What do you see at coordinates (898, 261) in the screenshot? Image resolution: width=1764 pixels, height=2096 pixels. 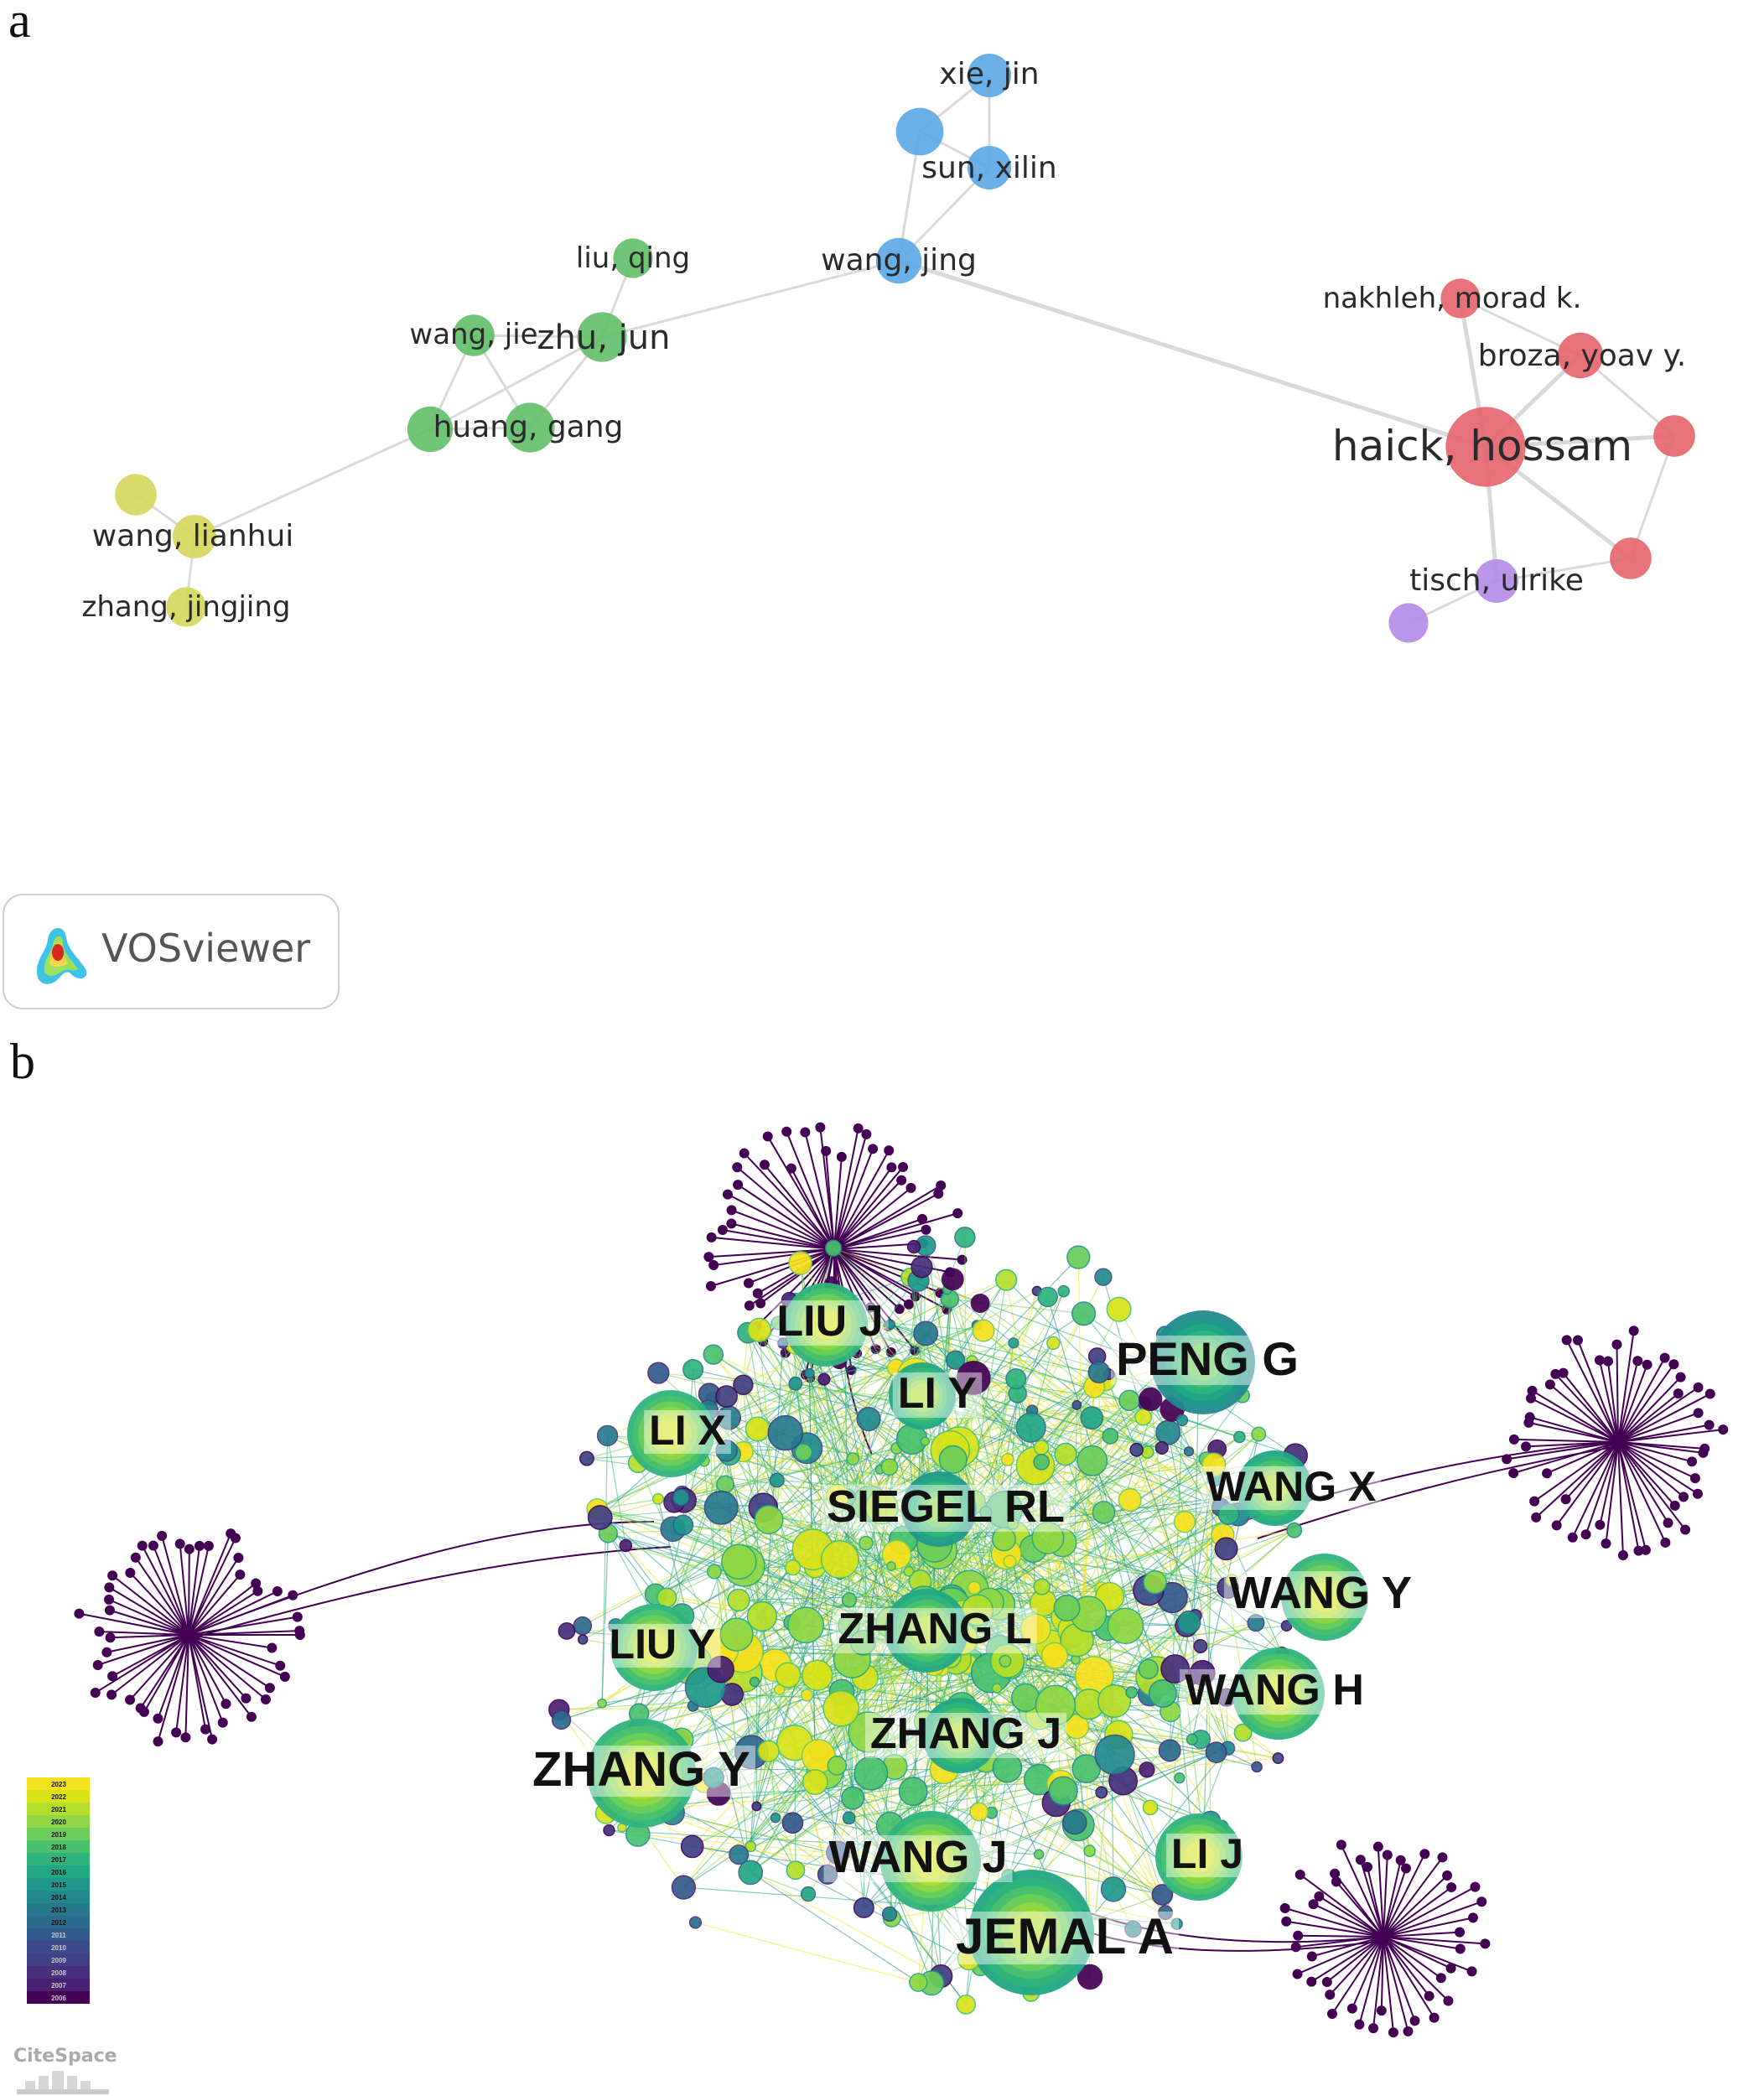 I see `vos-node-wang-jing` at bounding box center [898, 261].